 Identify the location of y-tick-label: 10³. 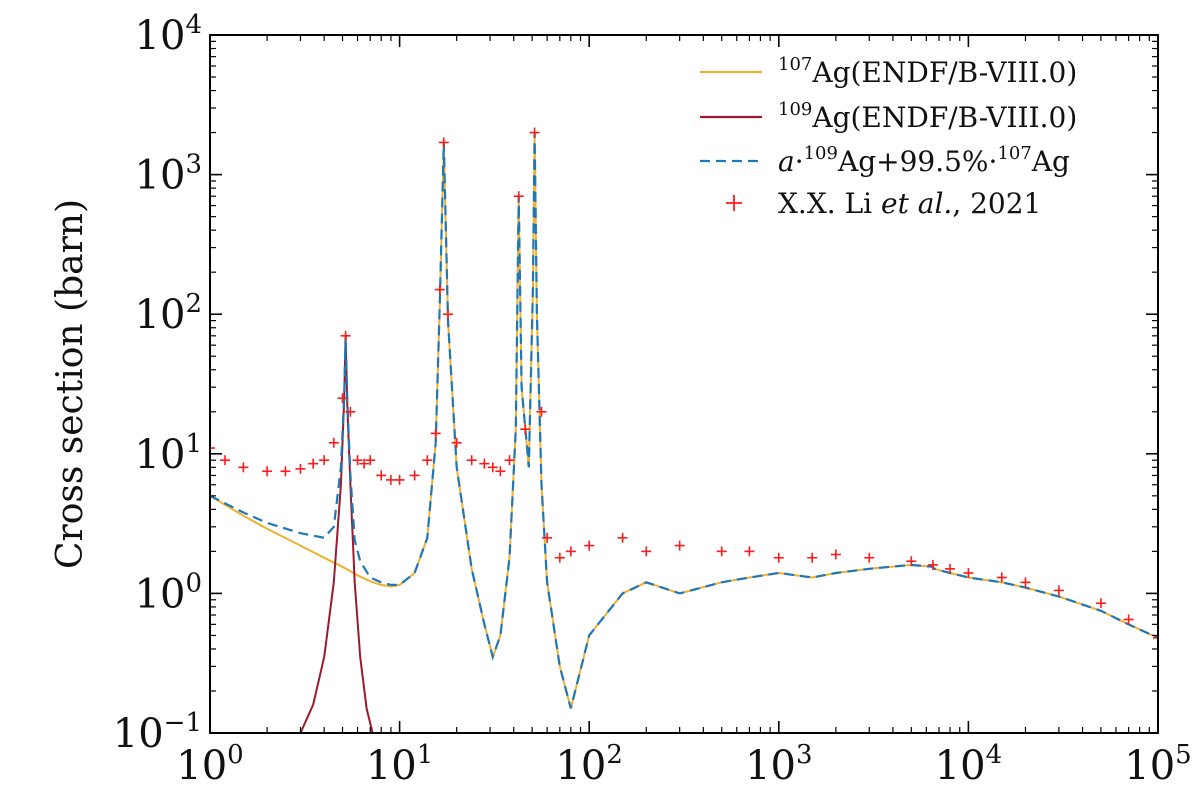
(168, 174).